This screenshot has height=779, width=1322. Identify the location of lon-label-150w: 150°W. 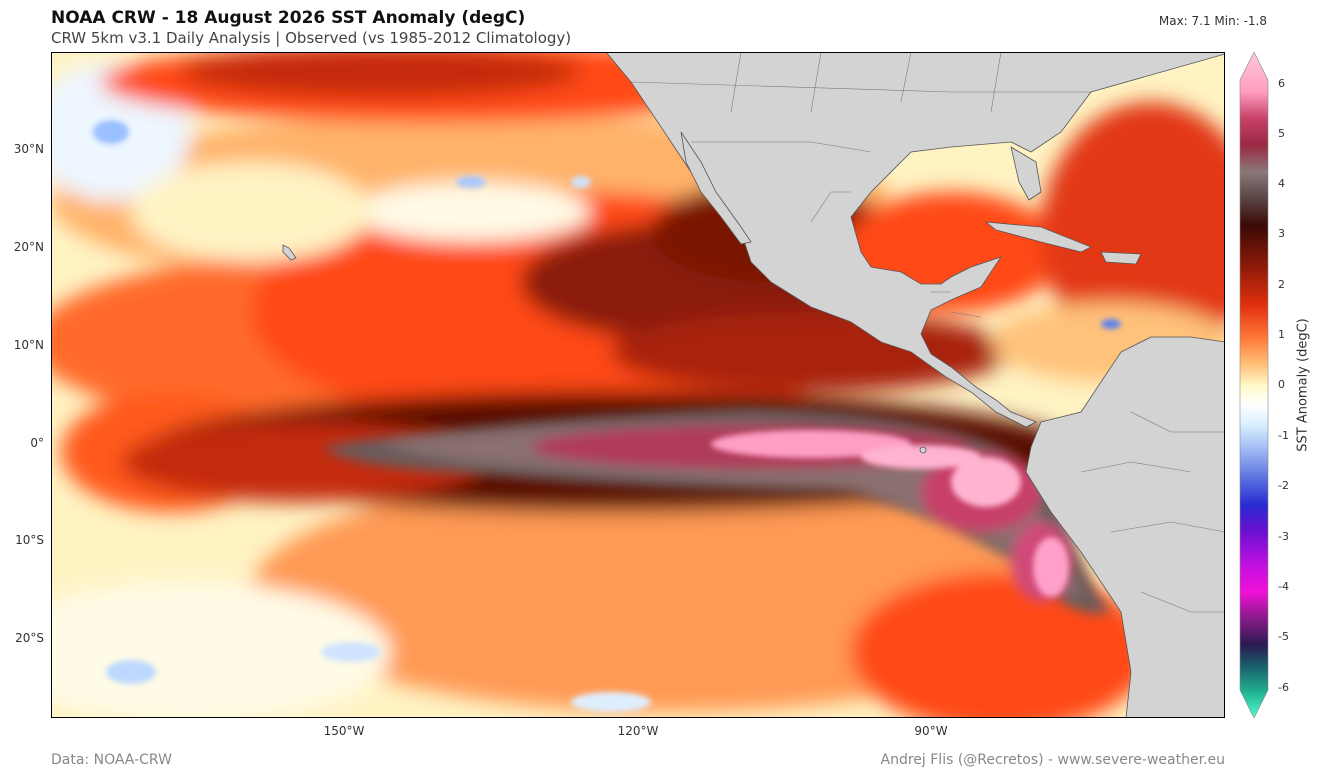
(344, 731).